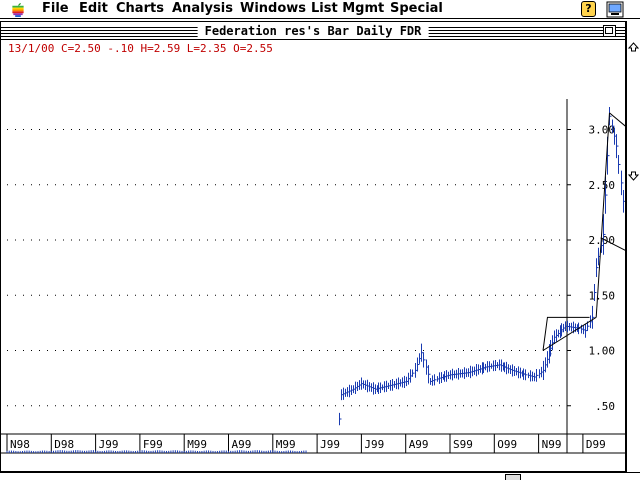 Image resolution: width=640 pixels, height=480 pixels. Describe the element at coordinates (633, 176) in the screenshot. I see `scroll-down-icon` at that location.